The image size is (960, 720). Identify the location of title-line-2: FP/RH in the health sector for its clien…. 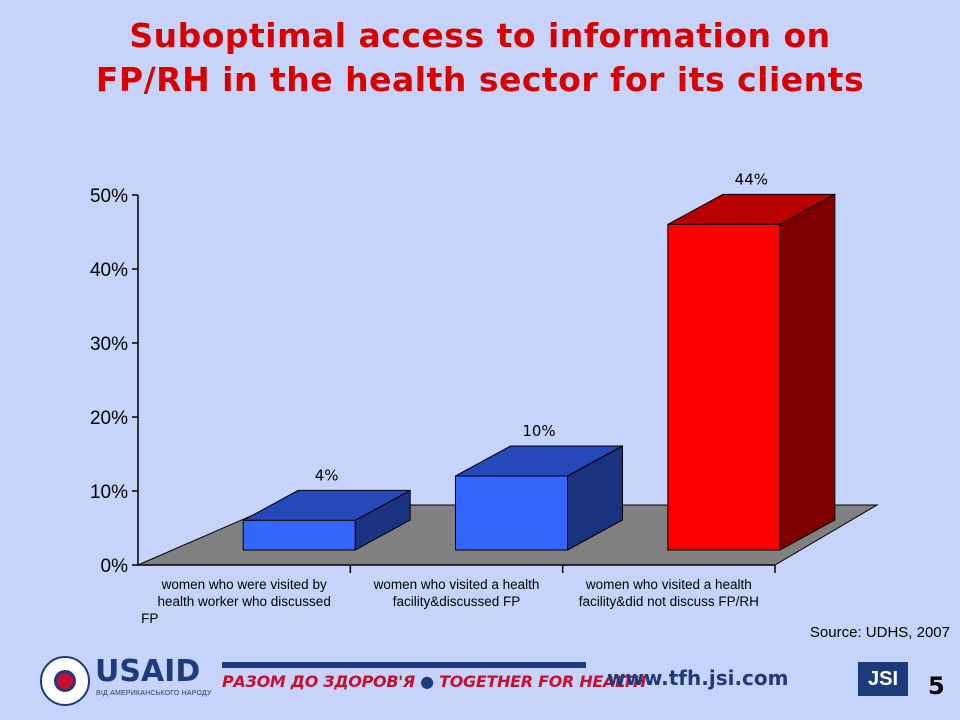
(480, 79).